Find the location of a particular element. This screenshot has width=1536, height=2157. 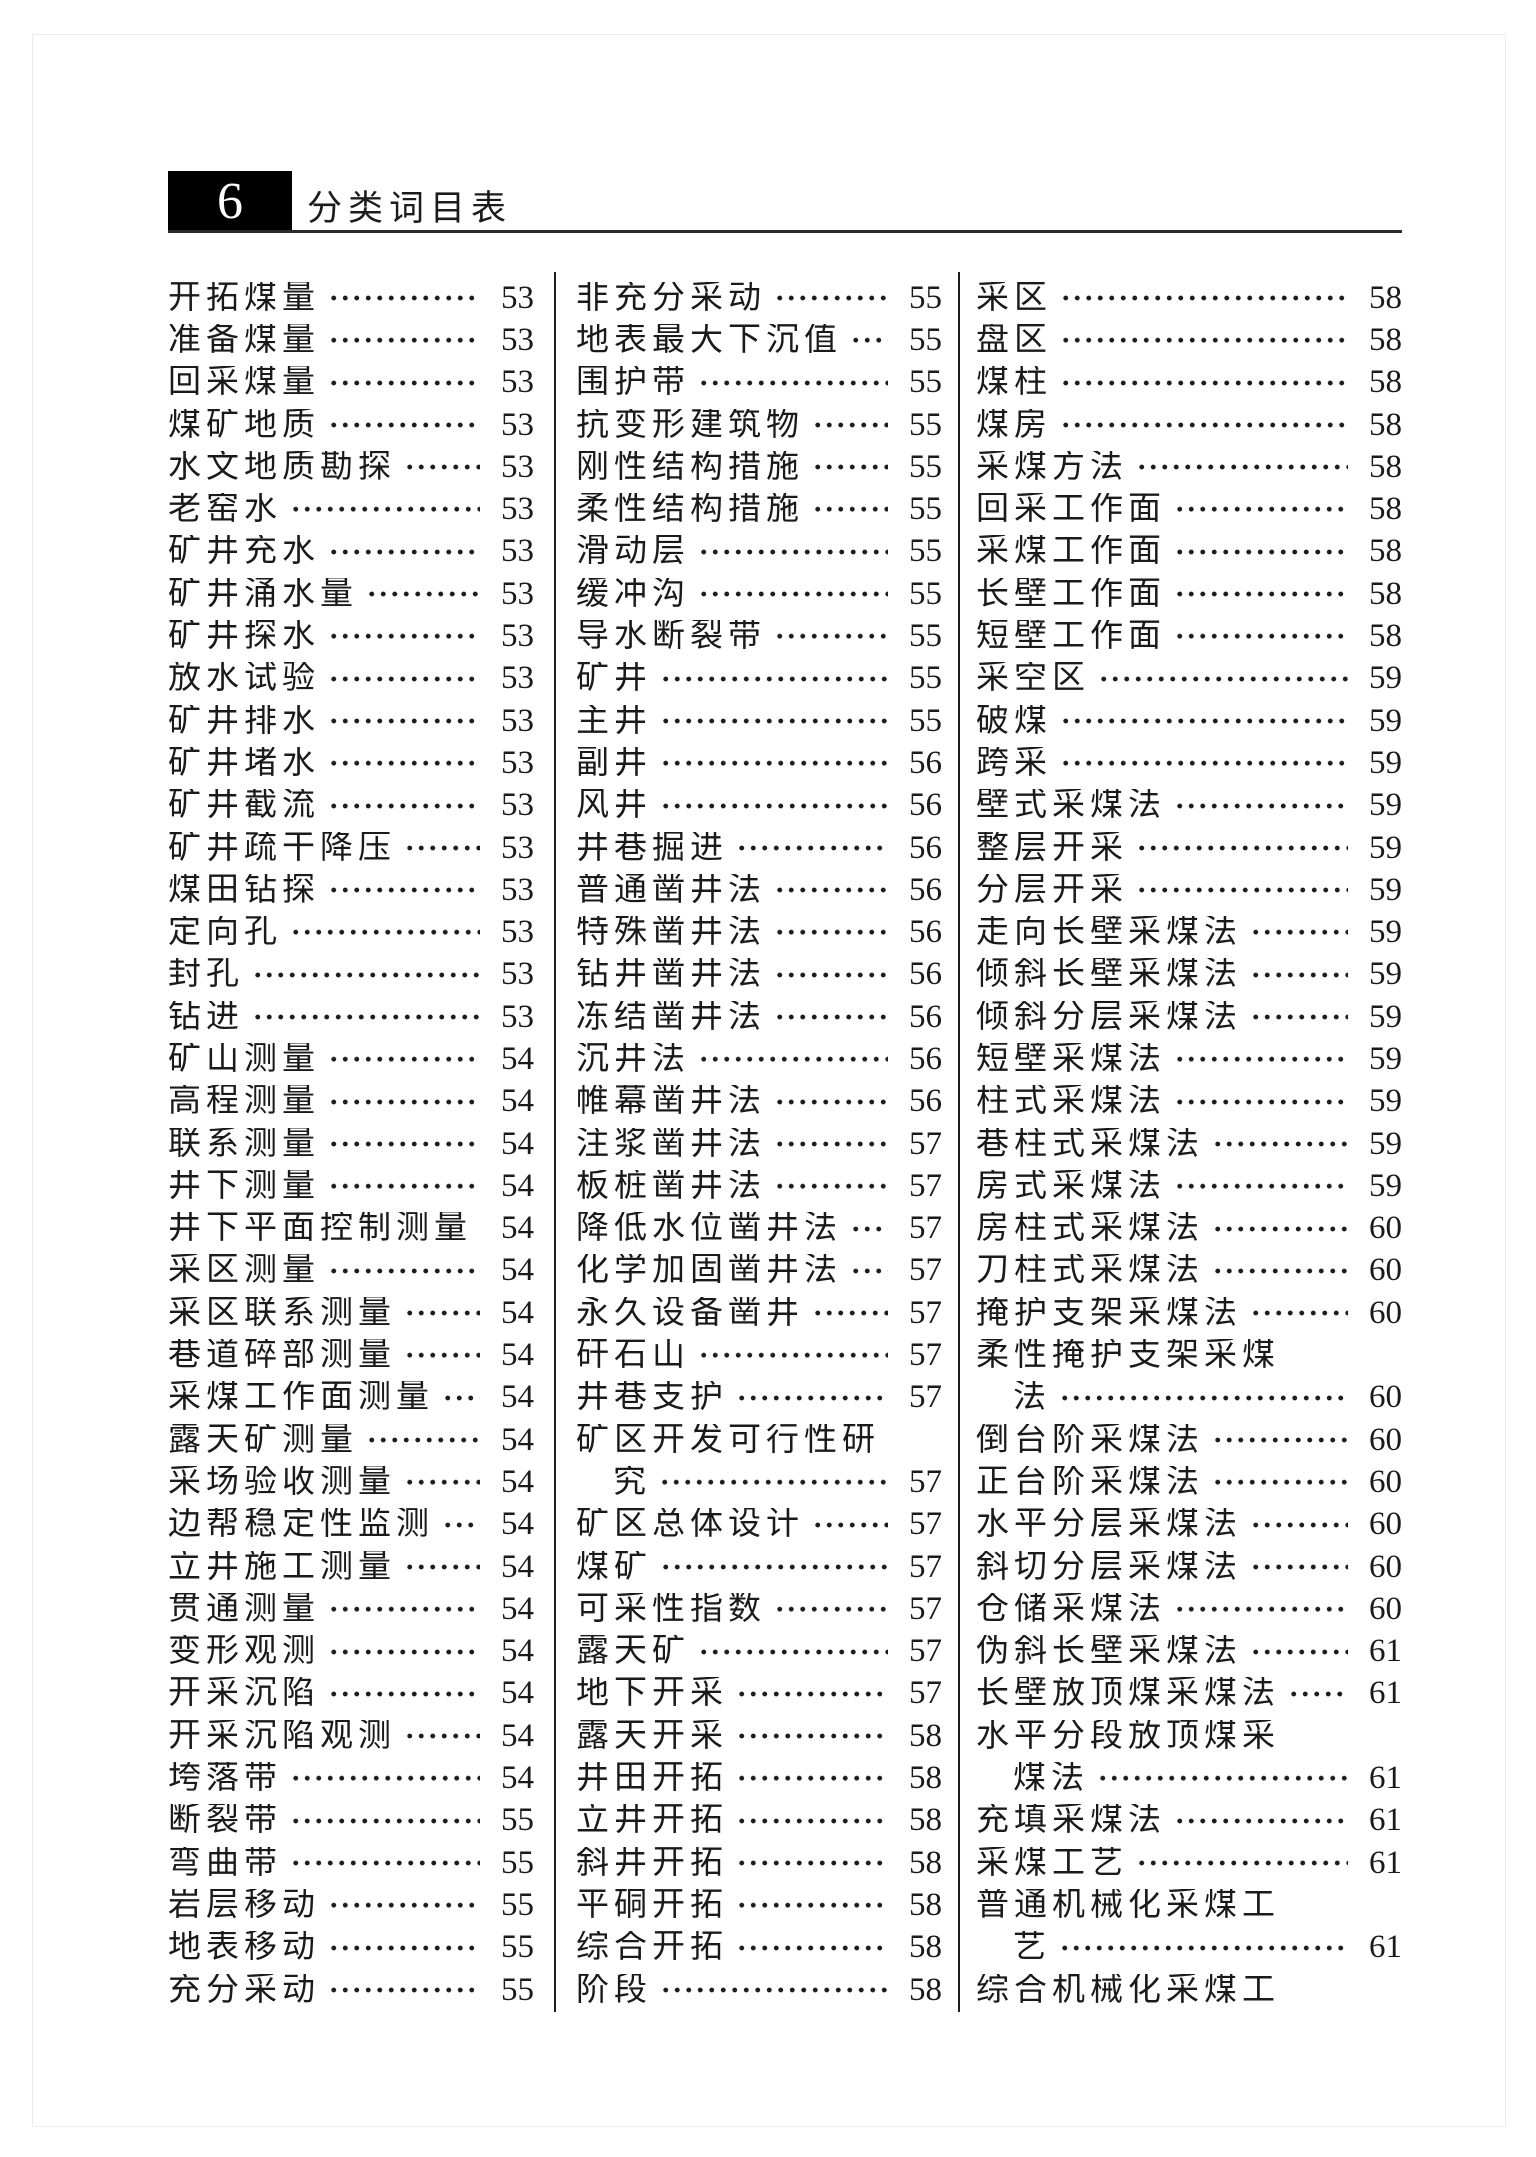

entry-term: 水平分段放顶煤采 is located at coordinates (1128, 1736).